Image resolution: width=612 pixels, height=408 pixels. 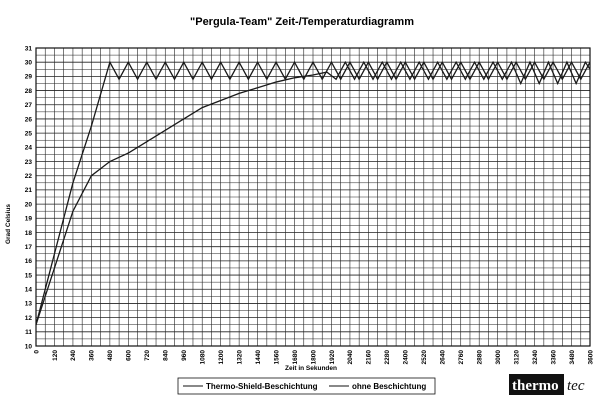 What do you see at coordinates (239, 357) in the screenshot?
I see `x-tick-label: 1320` at bounding box center [239, 357].